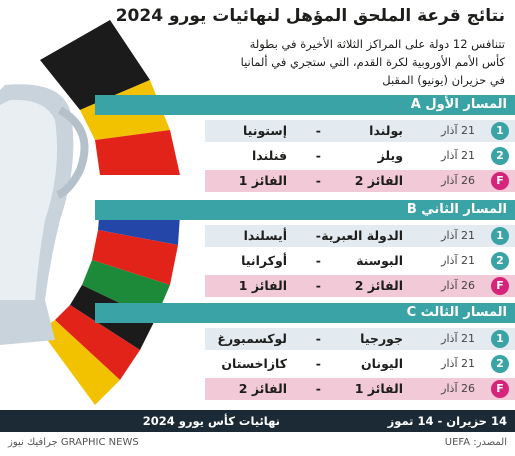 The width and height of the screenshot is (515, 456). What do you see at coordinates (443, 80) in the screenshot?
I see `subtitle-line: في حزيران (يونيو) المقبل` at bounding box center [443, 80].